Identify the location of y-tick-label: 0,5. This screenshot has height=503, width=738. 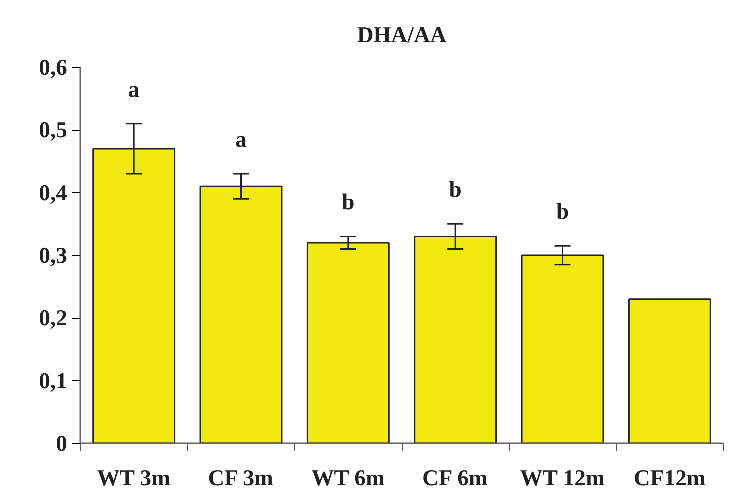
(53, 130).